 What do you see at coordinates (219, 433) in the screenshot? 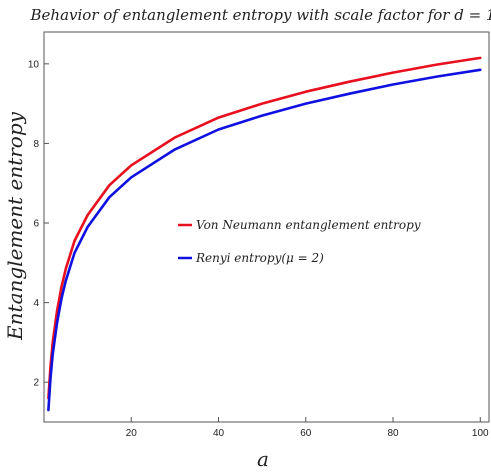
I see `x-tick-label: 40` at bounding box center [219, 433].